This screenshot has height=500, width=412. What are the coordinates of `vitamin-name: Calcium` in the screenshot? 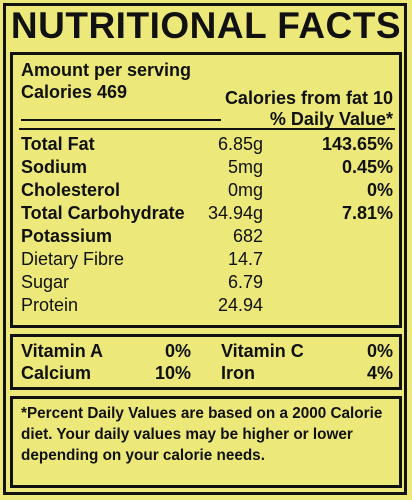 It's located at (56, 373).